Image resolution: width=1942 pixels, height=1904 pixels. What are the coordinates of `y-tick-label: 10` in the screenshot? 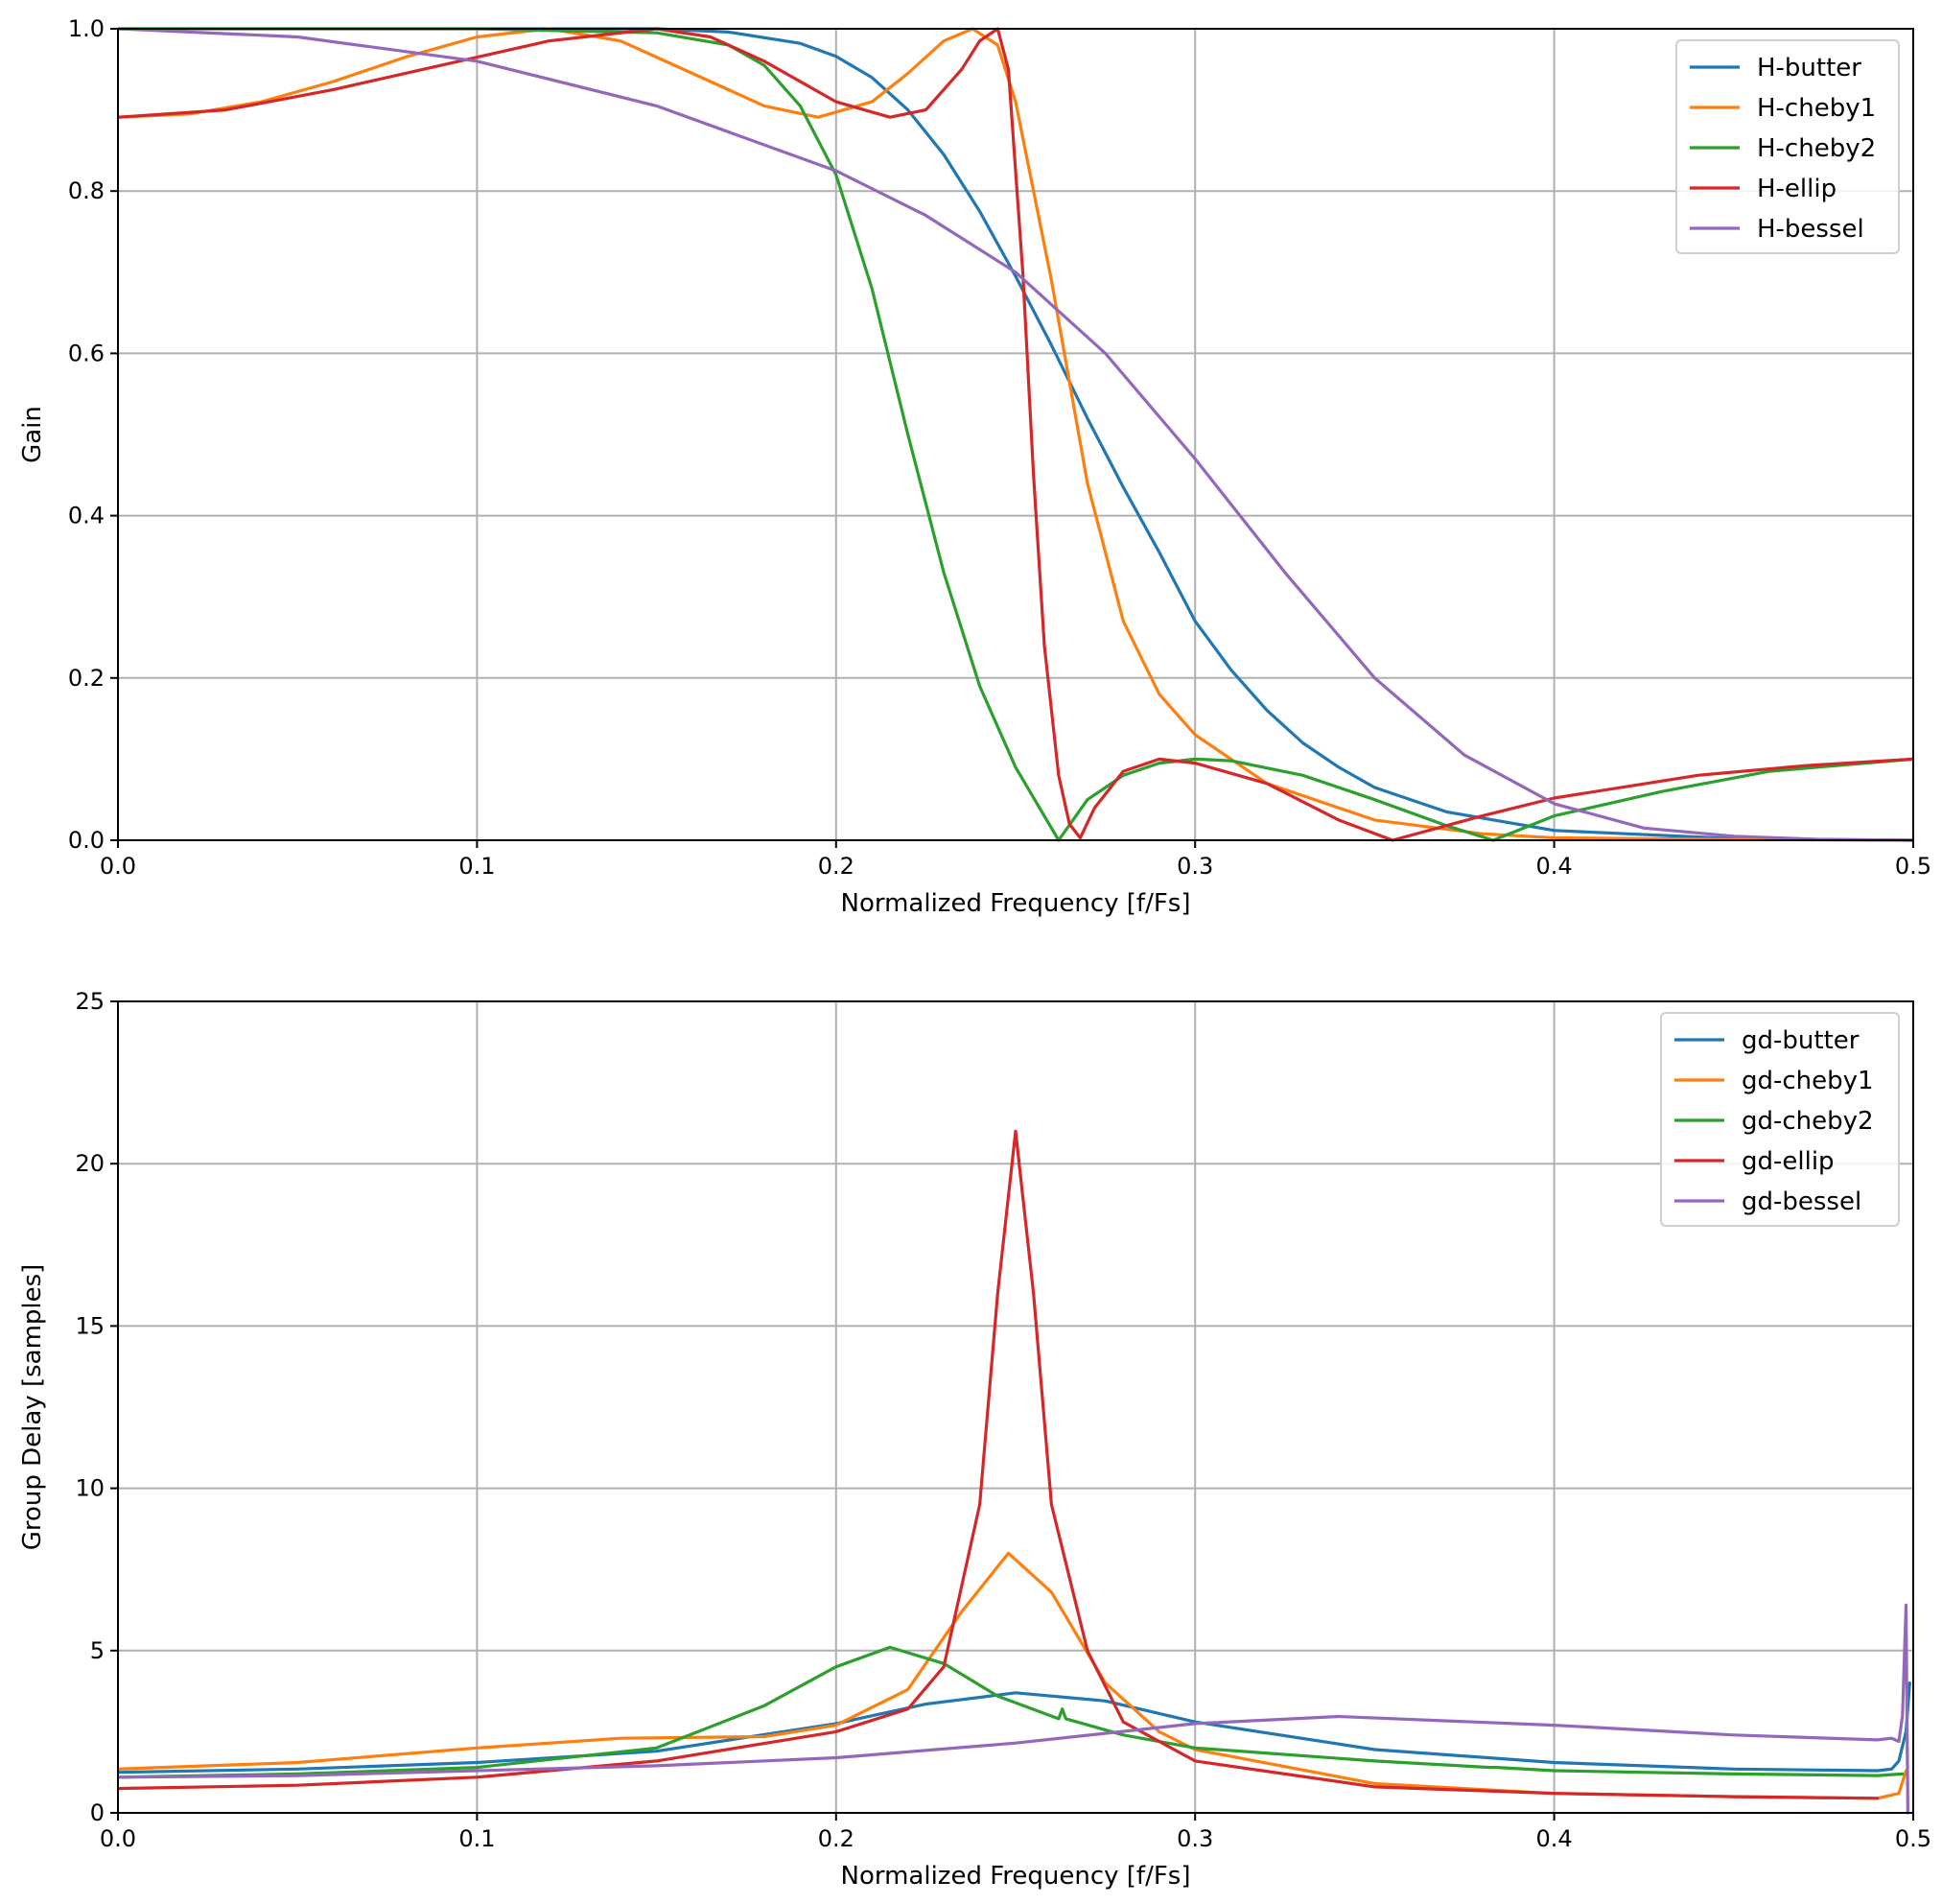 It's located at (90, 1489).